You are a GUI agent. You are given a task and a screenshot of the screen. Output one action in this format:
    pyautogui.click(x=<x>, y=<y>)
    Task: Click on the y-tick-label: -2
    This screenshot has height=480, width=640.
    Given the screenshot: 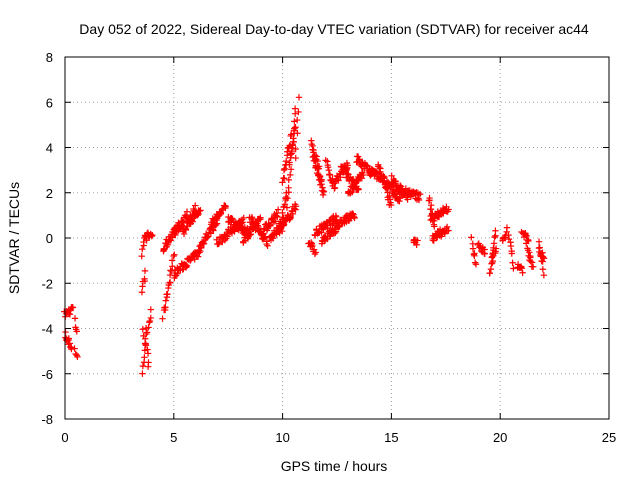 What is the action you would take?
    pyautogui.click(x=47, y=283)
    